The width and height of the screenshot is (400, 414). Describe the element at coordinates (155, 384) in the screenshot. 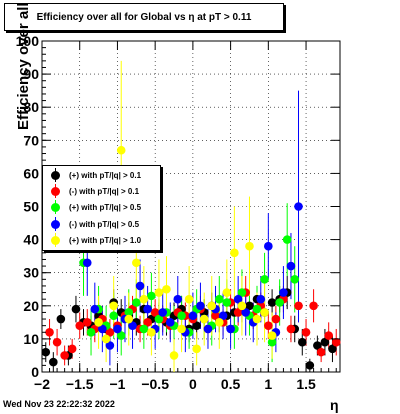

I see `x-tick-label: −0.5` at that location.